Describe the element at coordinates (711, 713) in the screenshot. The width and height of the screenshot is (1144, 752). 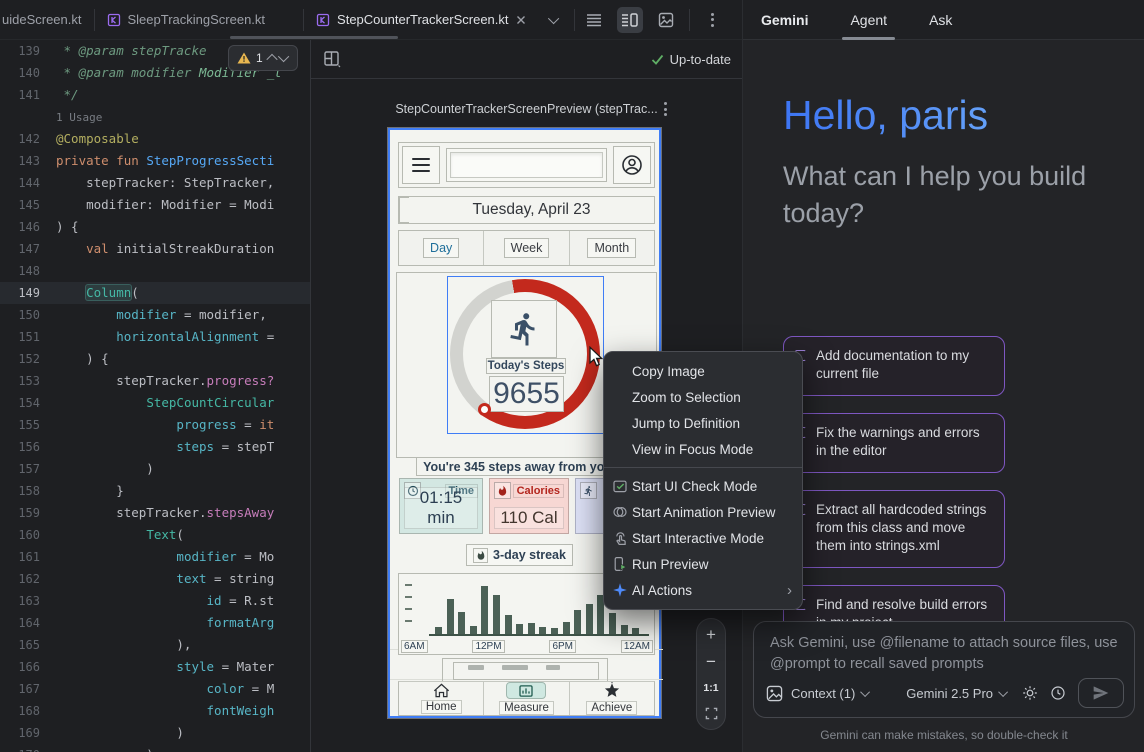
I see `zoom-to-fit-icon` at that location.